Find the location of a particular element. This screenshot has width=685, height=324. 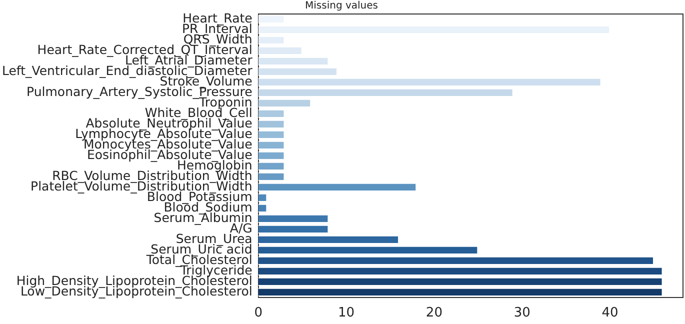

x-tick-label: 0 is located at coordinates (258, 313).